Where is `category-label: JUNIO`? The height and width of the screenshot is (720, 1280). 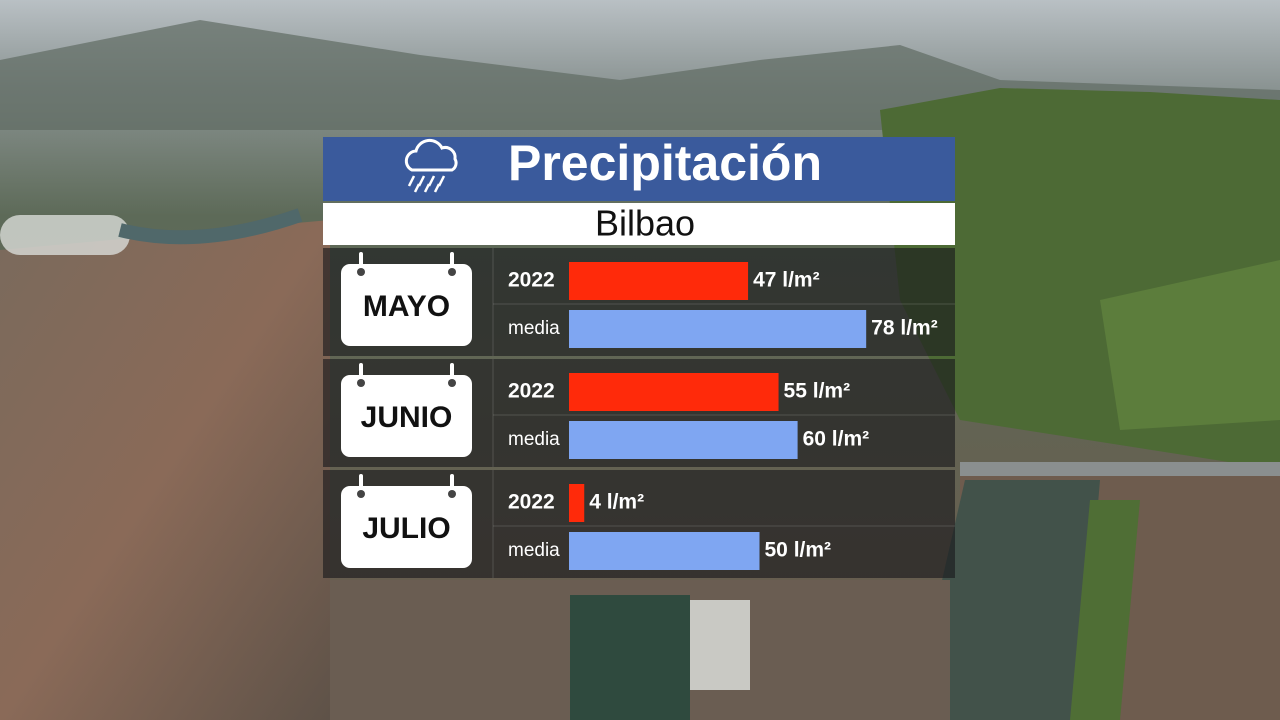 category-label: JUNIO is located at coordinates (407, 417).